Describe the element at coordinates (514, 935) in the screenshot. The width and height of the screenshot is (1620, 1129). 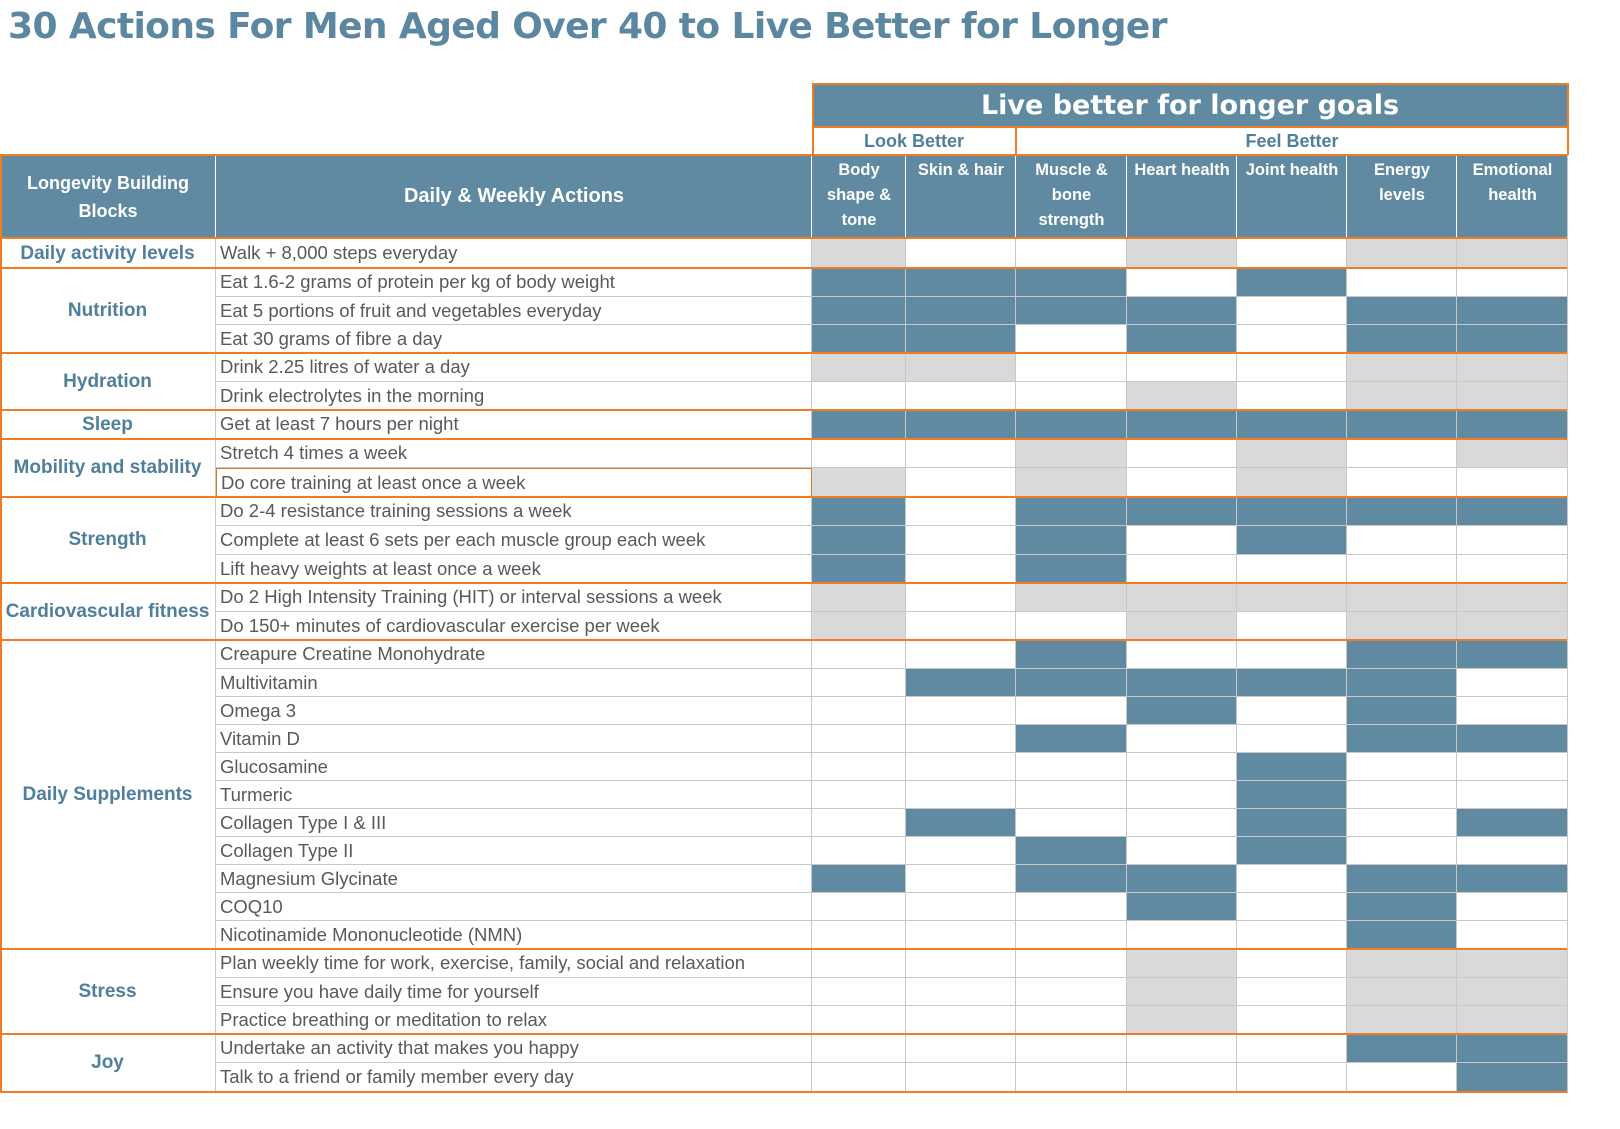
I see `action-cell: Nicotinamide Mononucleotide (NMN)` at that location.